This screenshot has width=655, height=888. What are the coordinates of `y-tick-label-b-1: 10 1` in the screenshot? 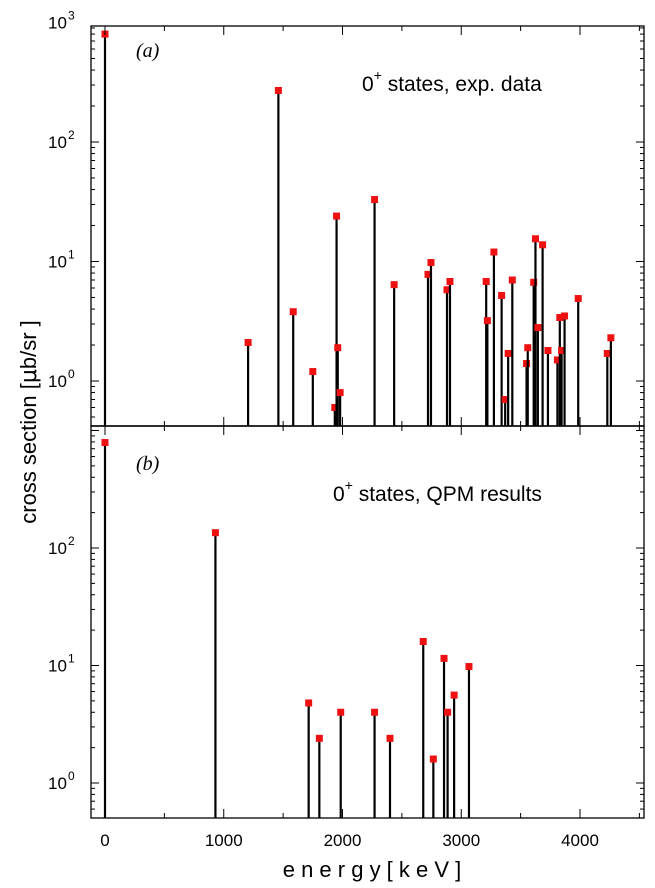 It's located at (61, 664).